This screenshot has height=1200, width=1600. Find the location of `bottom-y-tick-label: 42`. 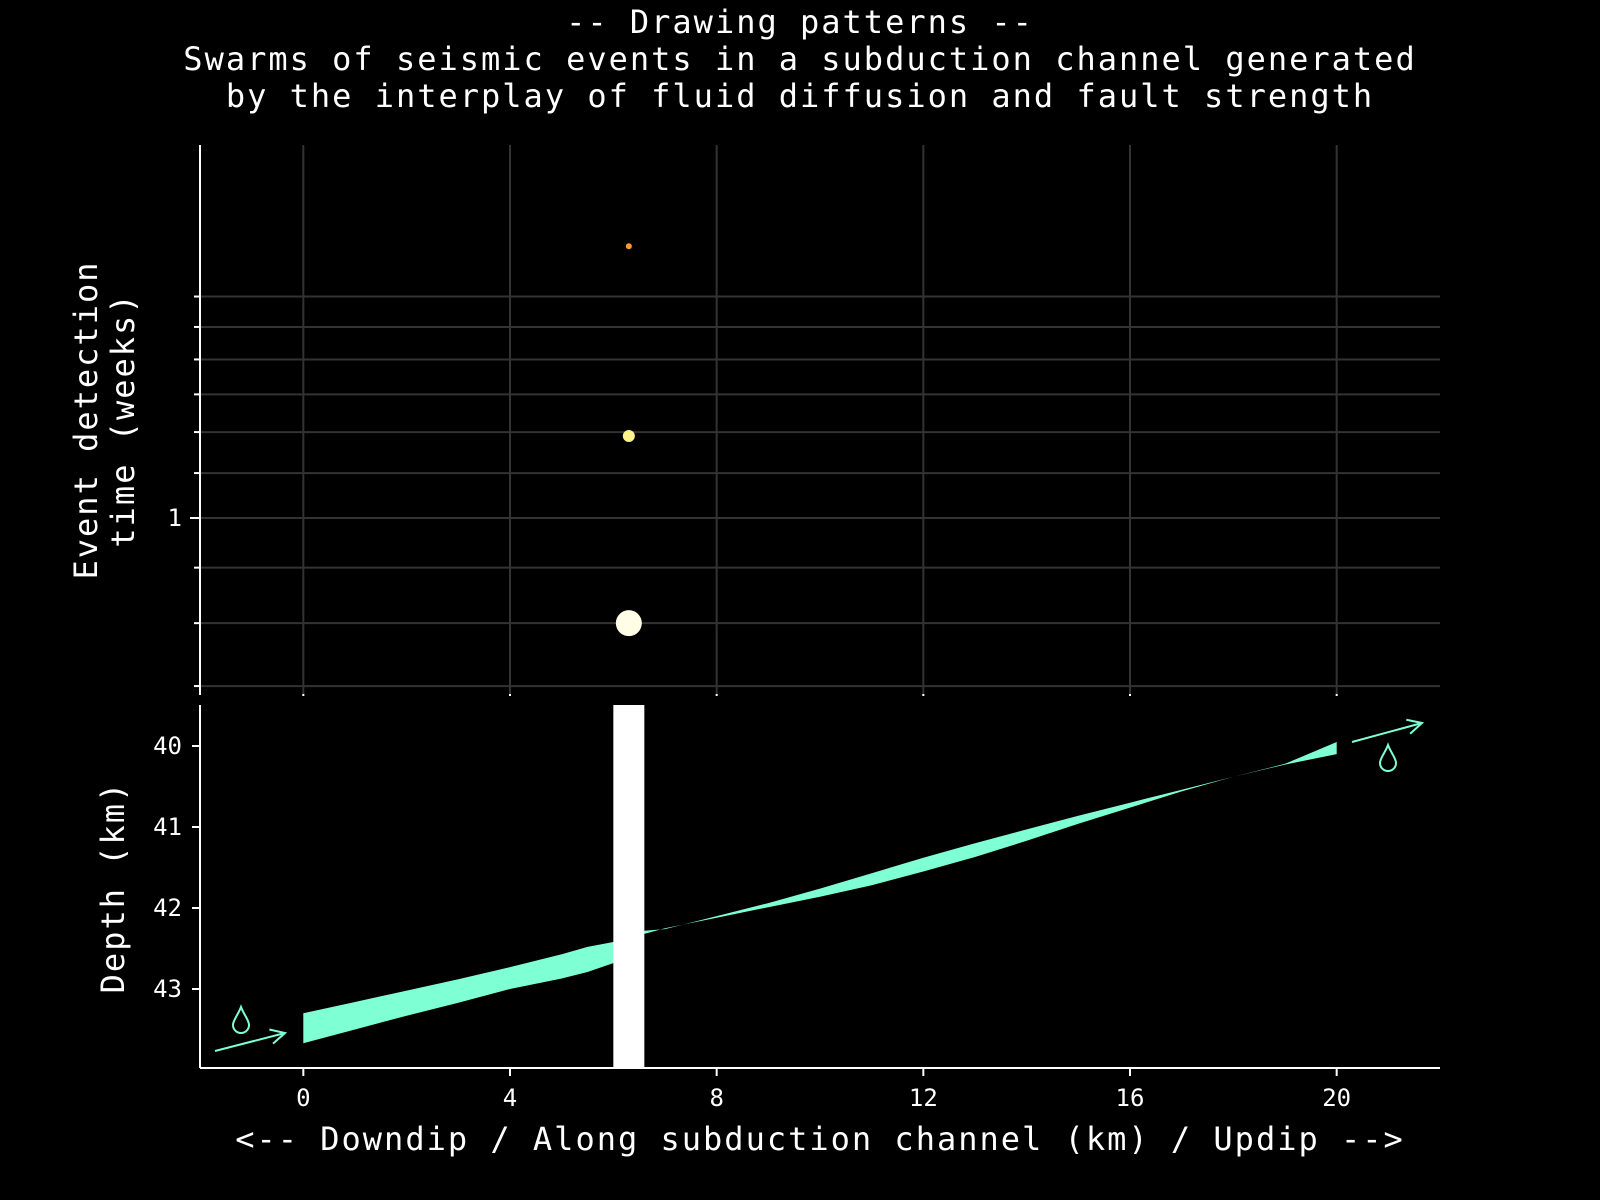

bottom-y-tick-label: 42 is located at coordinates (167, 908).